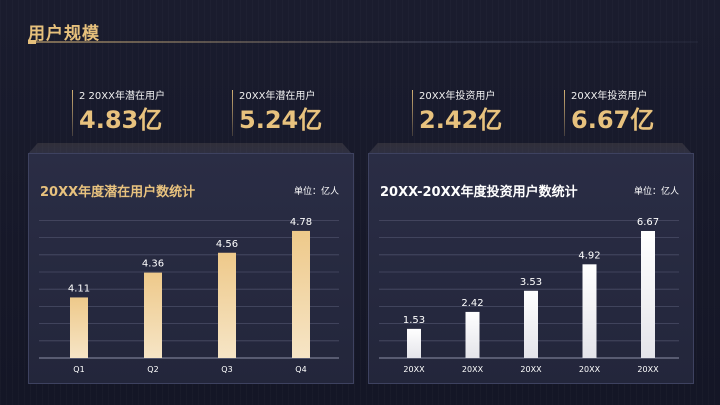 The width and height of the screenshot is (720, 405). I want to click on x-tick-label: Q3, so click(226, 369).